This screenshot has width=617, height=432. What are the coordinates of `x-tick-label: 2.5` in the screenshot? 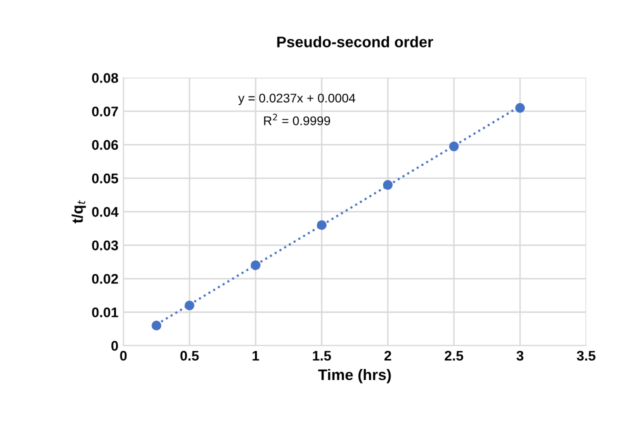 It's located at (454, 355).